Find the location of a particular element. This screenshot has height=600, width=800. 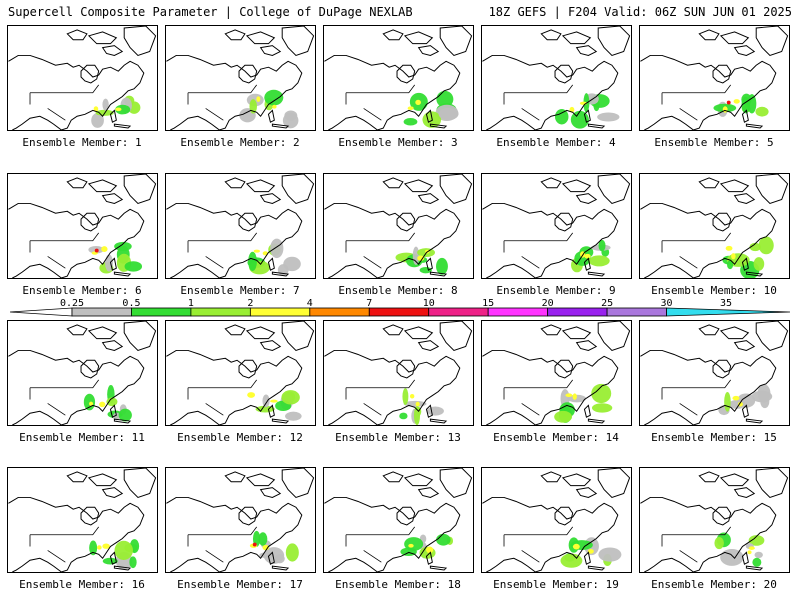

colorbar-label: 0.25 is located at coordinates (72, 303).